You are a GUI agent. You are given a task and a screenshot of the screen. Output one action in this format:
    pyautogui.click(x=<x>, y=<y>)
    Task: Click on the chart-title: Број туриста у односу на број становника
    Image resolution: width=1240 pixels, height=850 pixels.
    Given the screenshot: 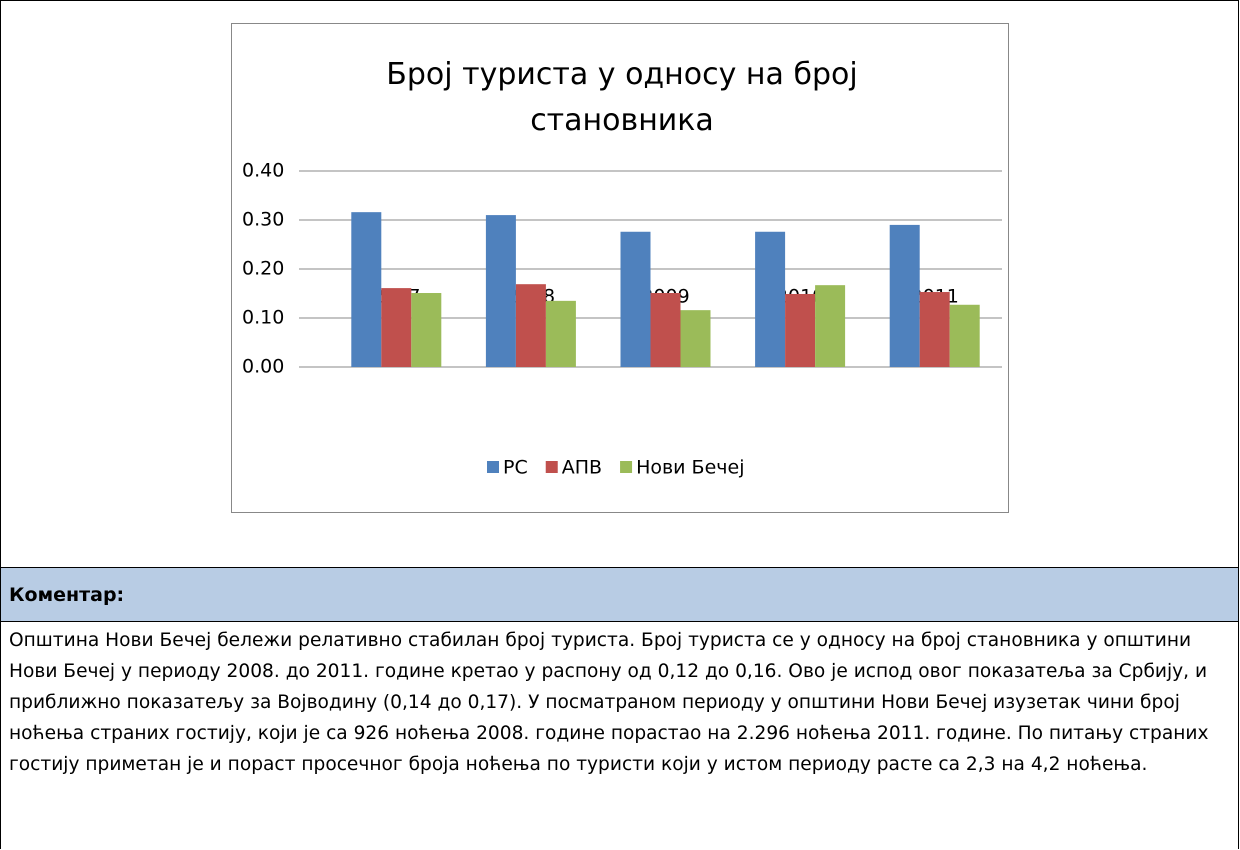 What is the action you would take?
    pyautogui.click(x=622, y=97)
    